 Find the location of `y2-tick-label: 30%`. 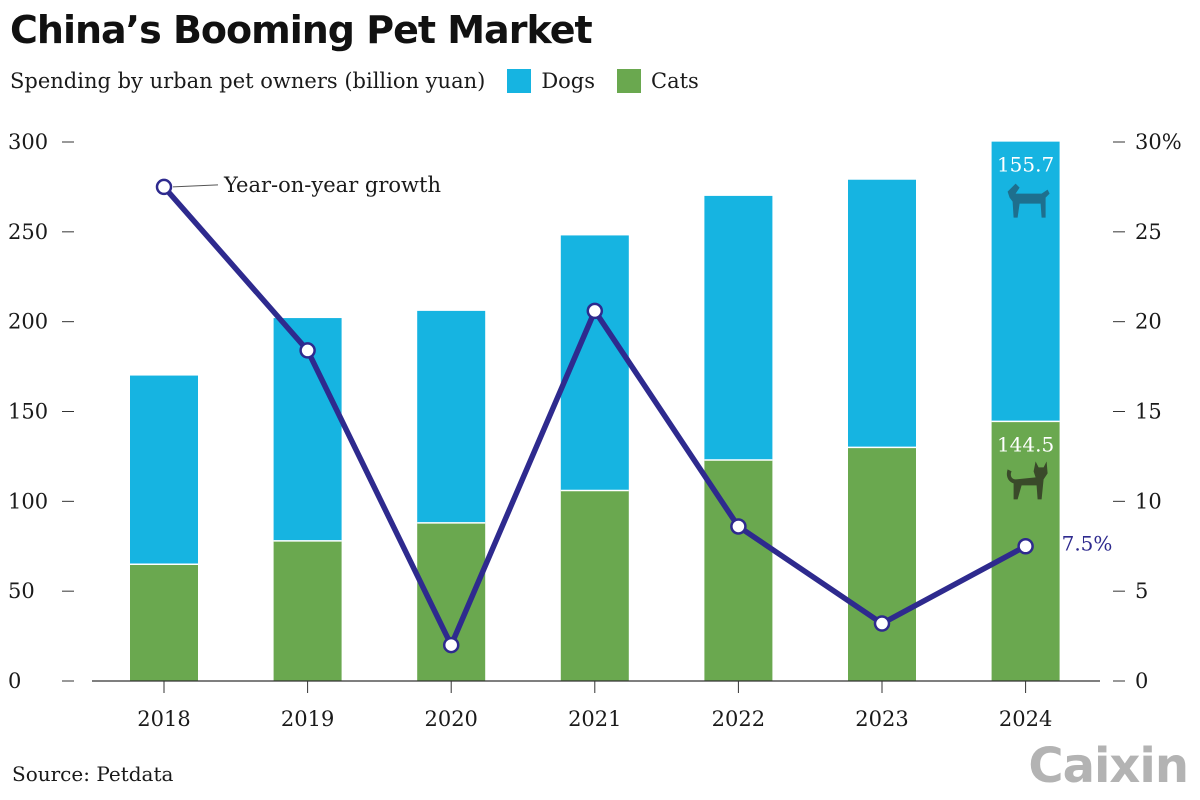

y2-tick-label: 30% is located at coordinates (1158, 142).